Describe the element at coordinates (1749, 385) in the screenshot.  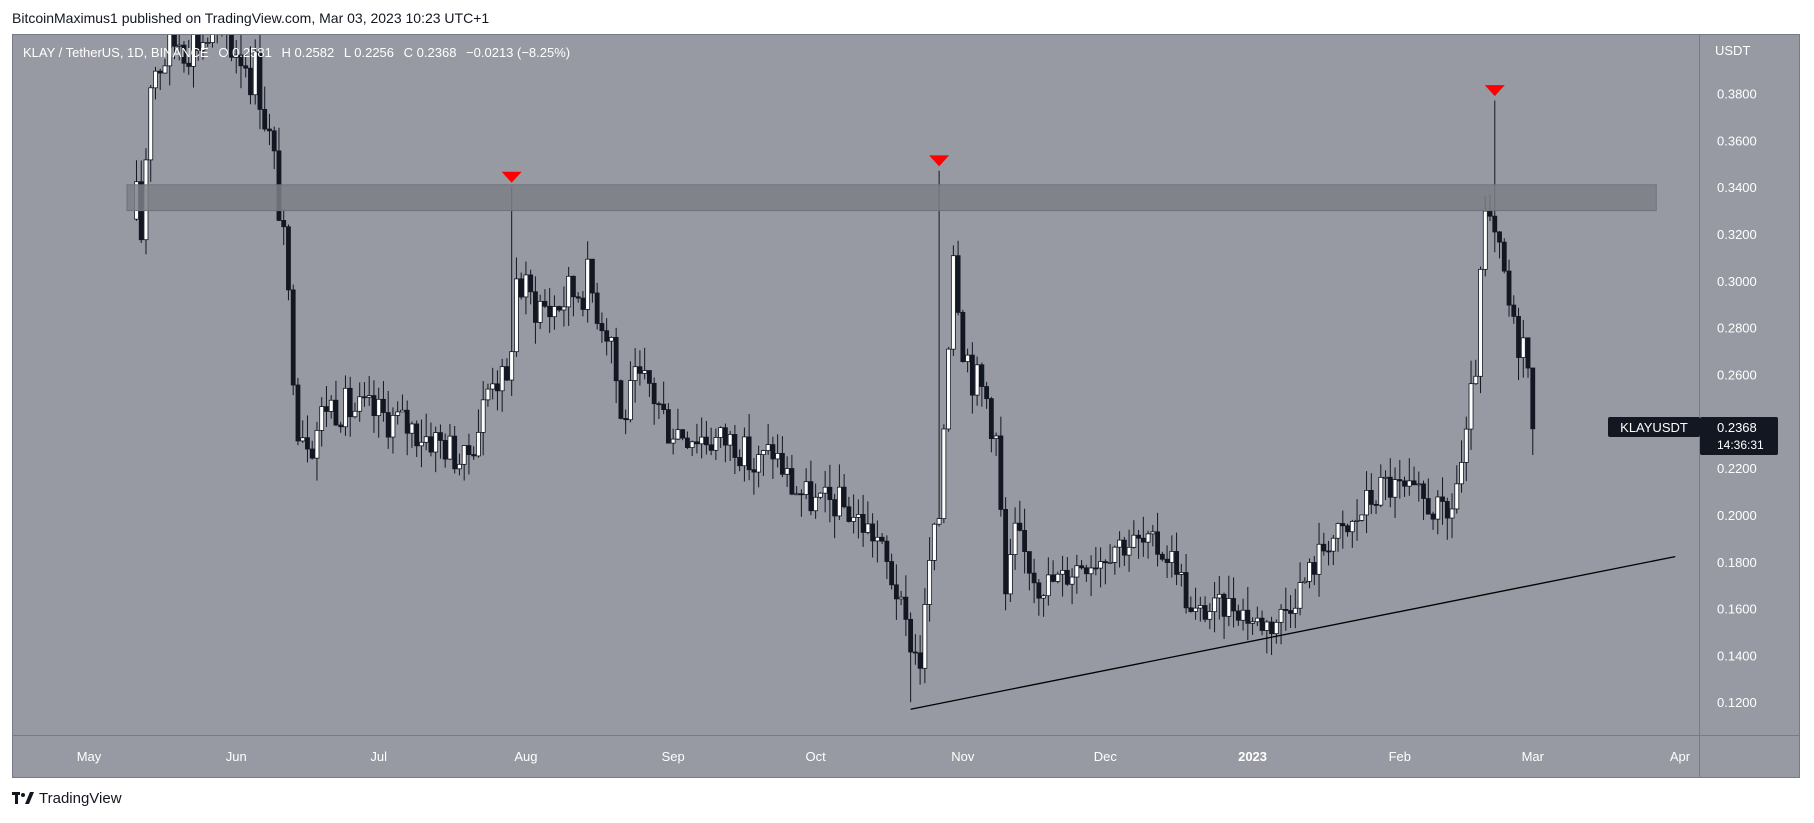
I see `price-axis-background` at that location.